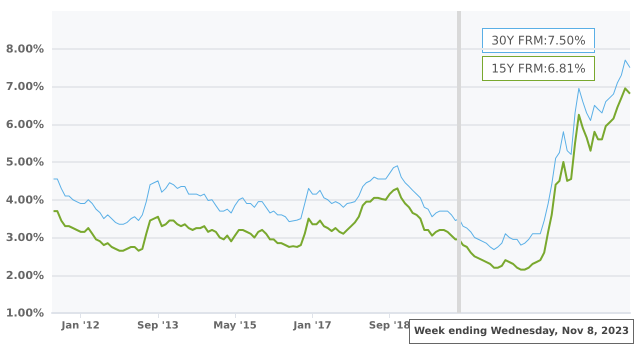 The height and width of the screenshot is (347, 640). Describe the element at coordinates (25, 86) in the screenshot. I see `y-tick-label: 7.00%` at that location.